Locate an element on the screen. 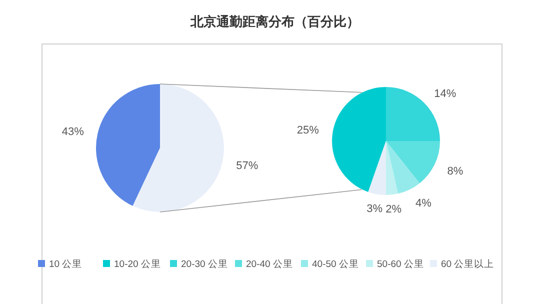 Image resolution: width=550 pixels, height=304 pixels. data-label: 2% is located at coordinates (394, 210).